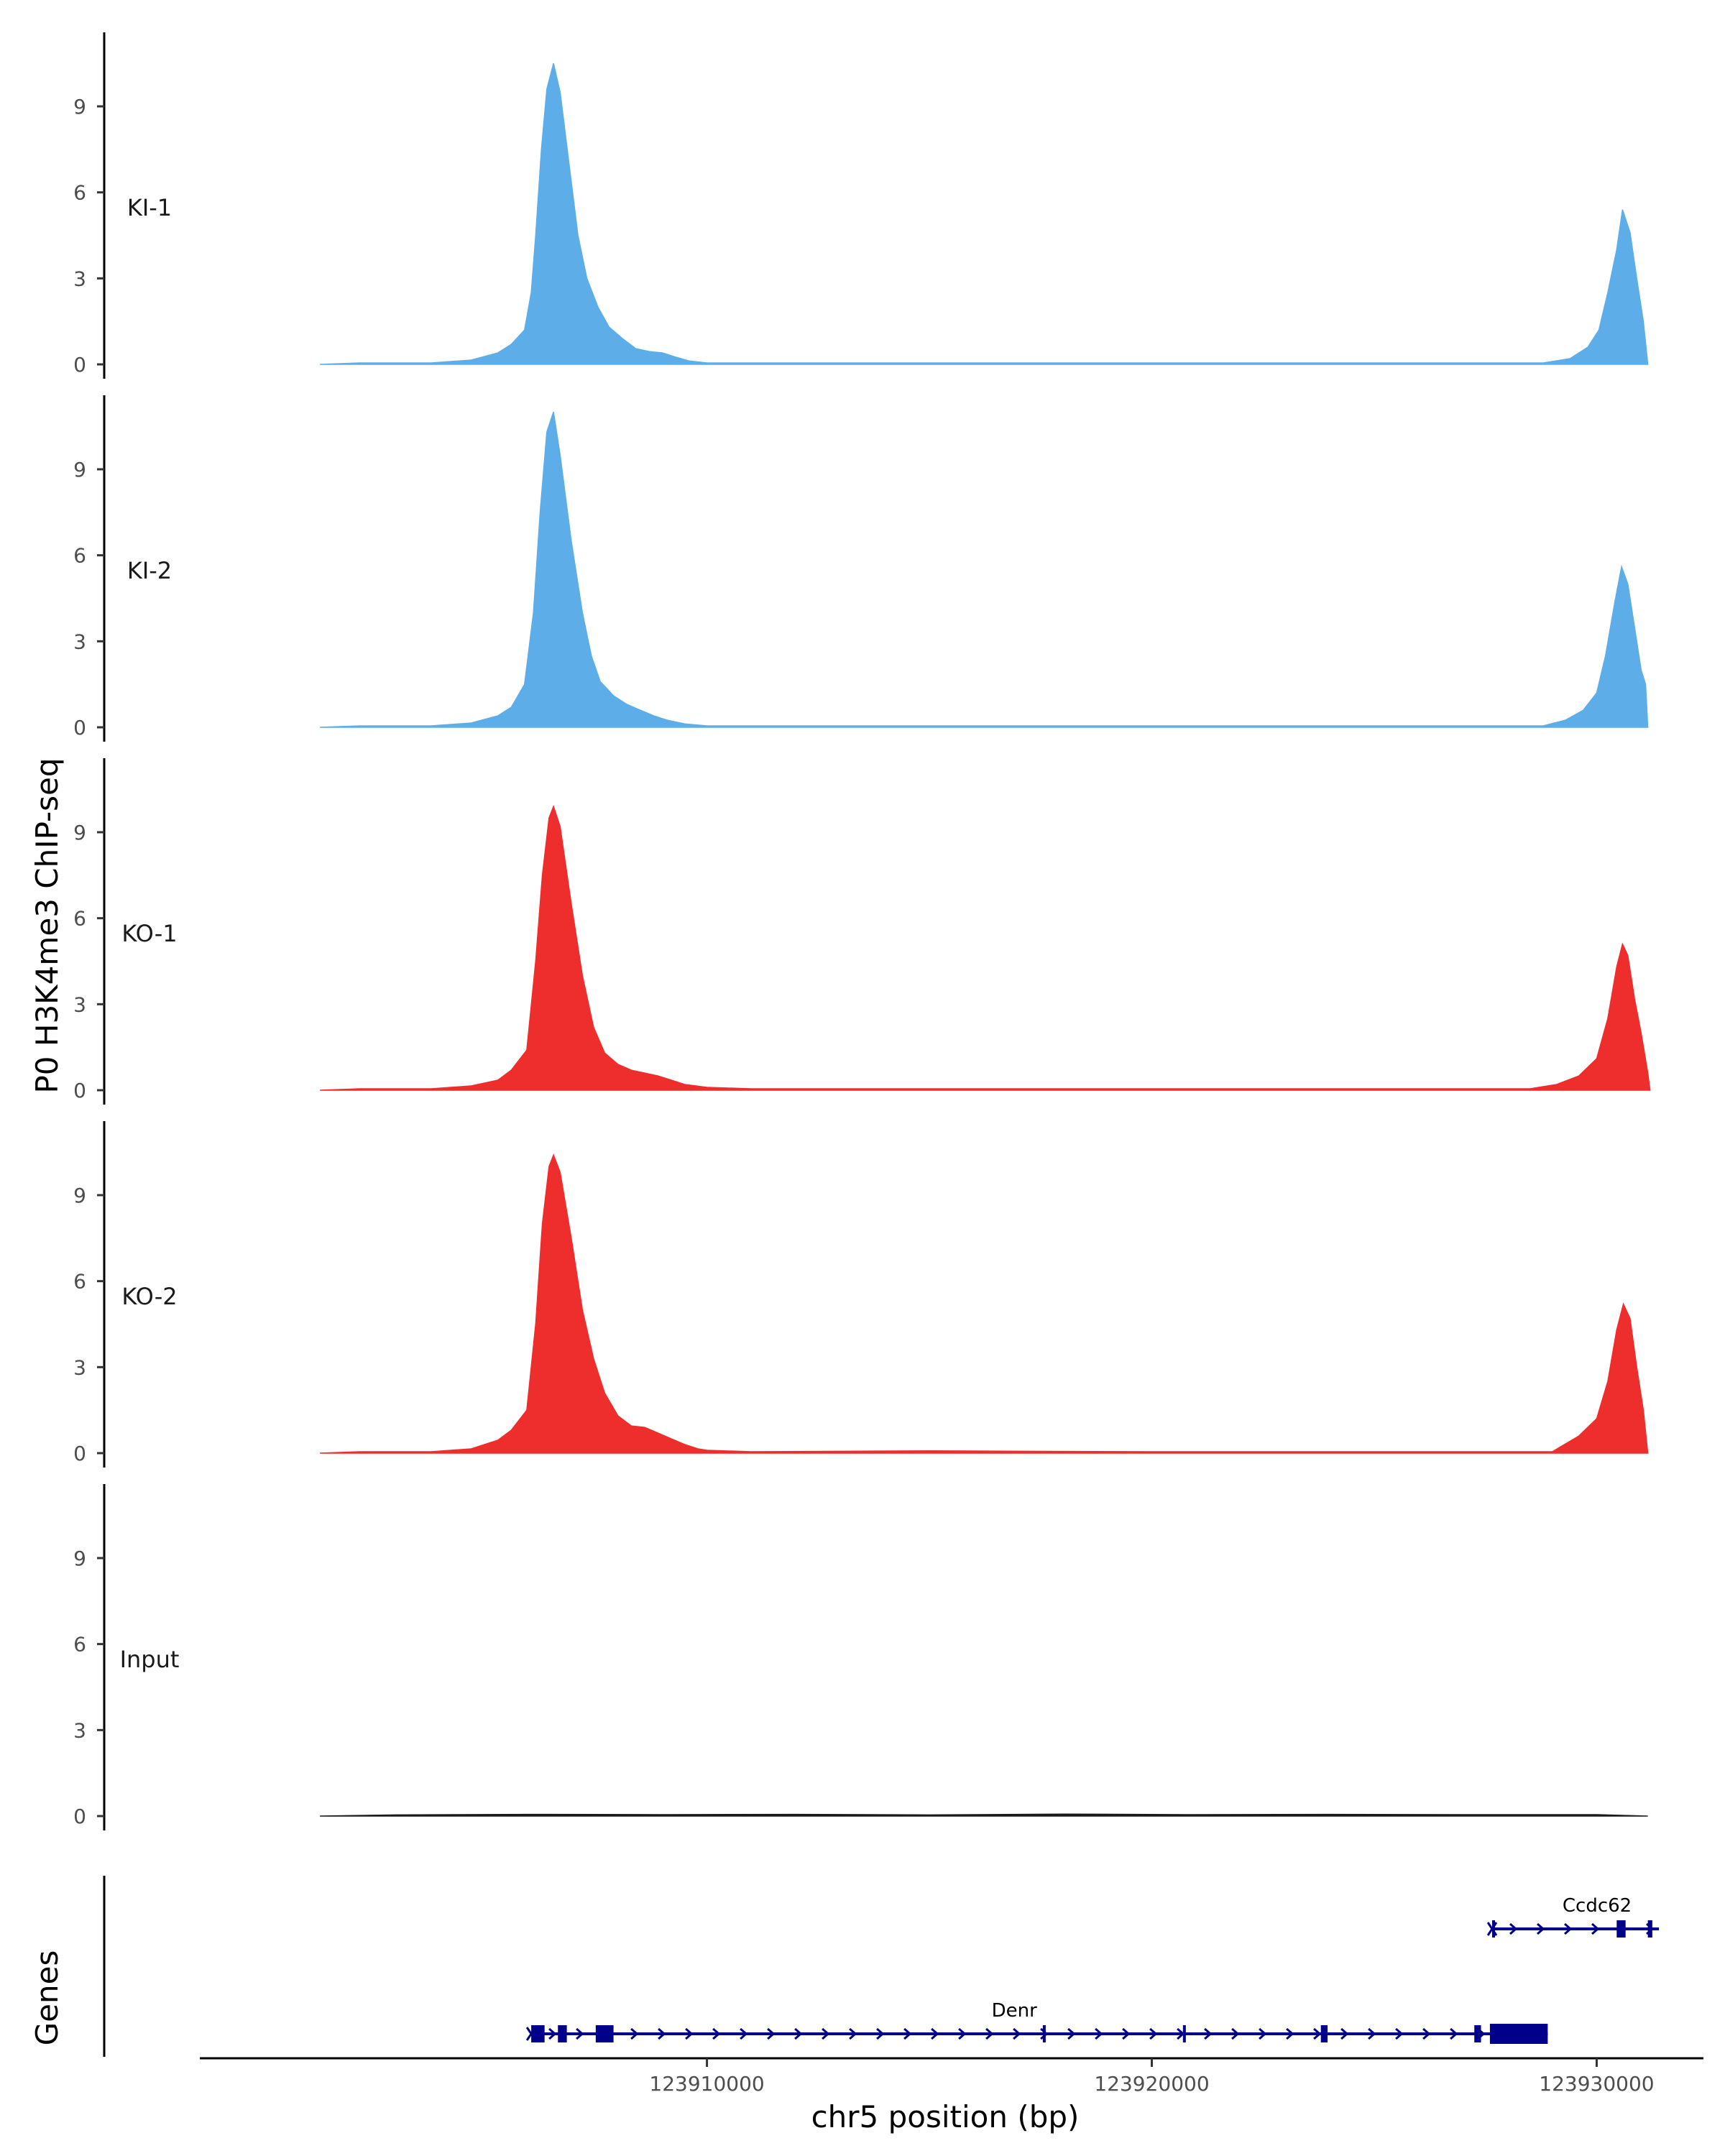 The height and width of the screenshot is (2156, 1725). I want to click on track-input: 0 3 6 9 Input, so click(860, 1657).